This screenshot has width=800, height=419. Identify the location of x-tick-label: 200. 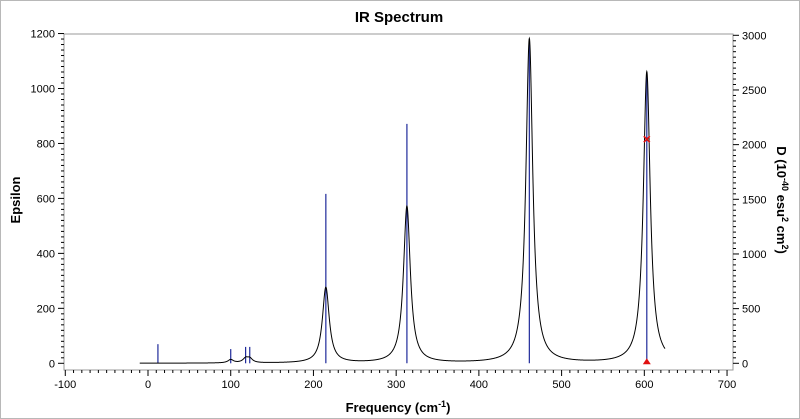
(313, 385).